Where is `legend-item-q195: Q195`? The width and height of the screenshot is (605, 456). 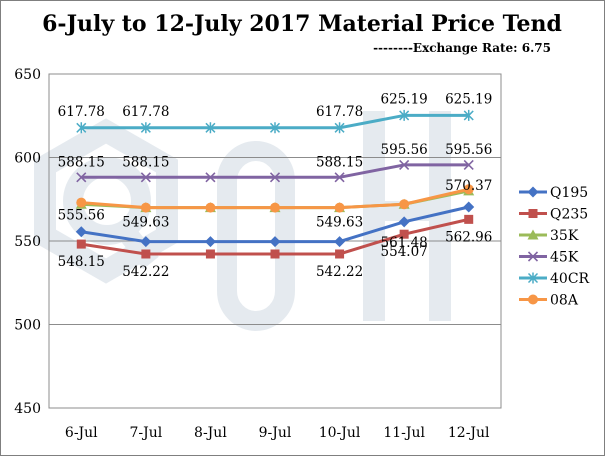
legend-item-q195: Q195 is located at coordinates (553, 193).